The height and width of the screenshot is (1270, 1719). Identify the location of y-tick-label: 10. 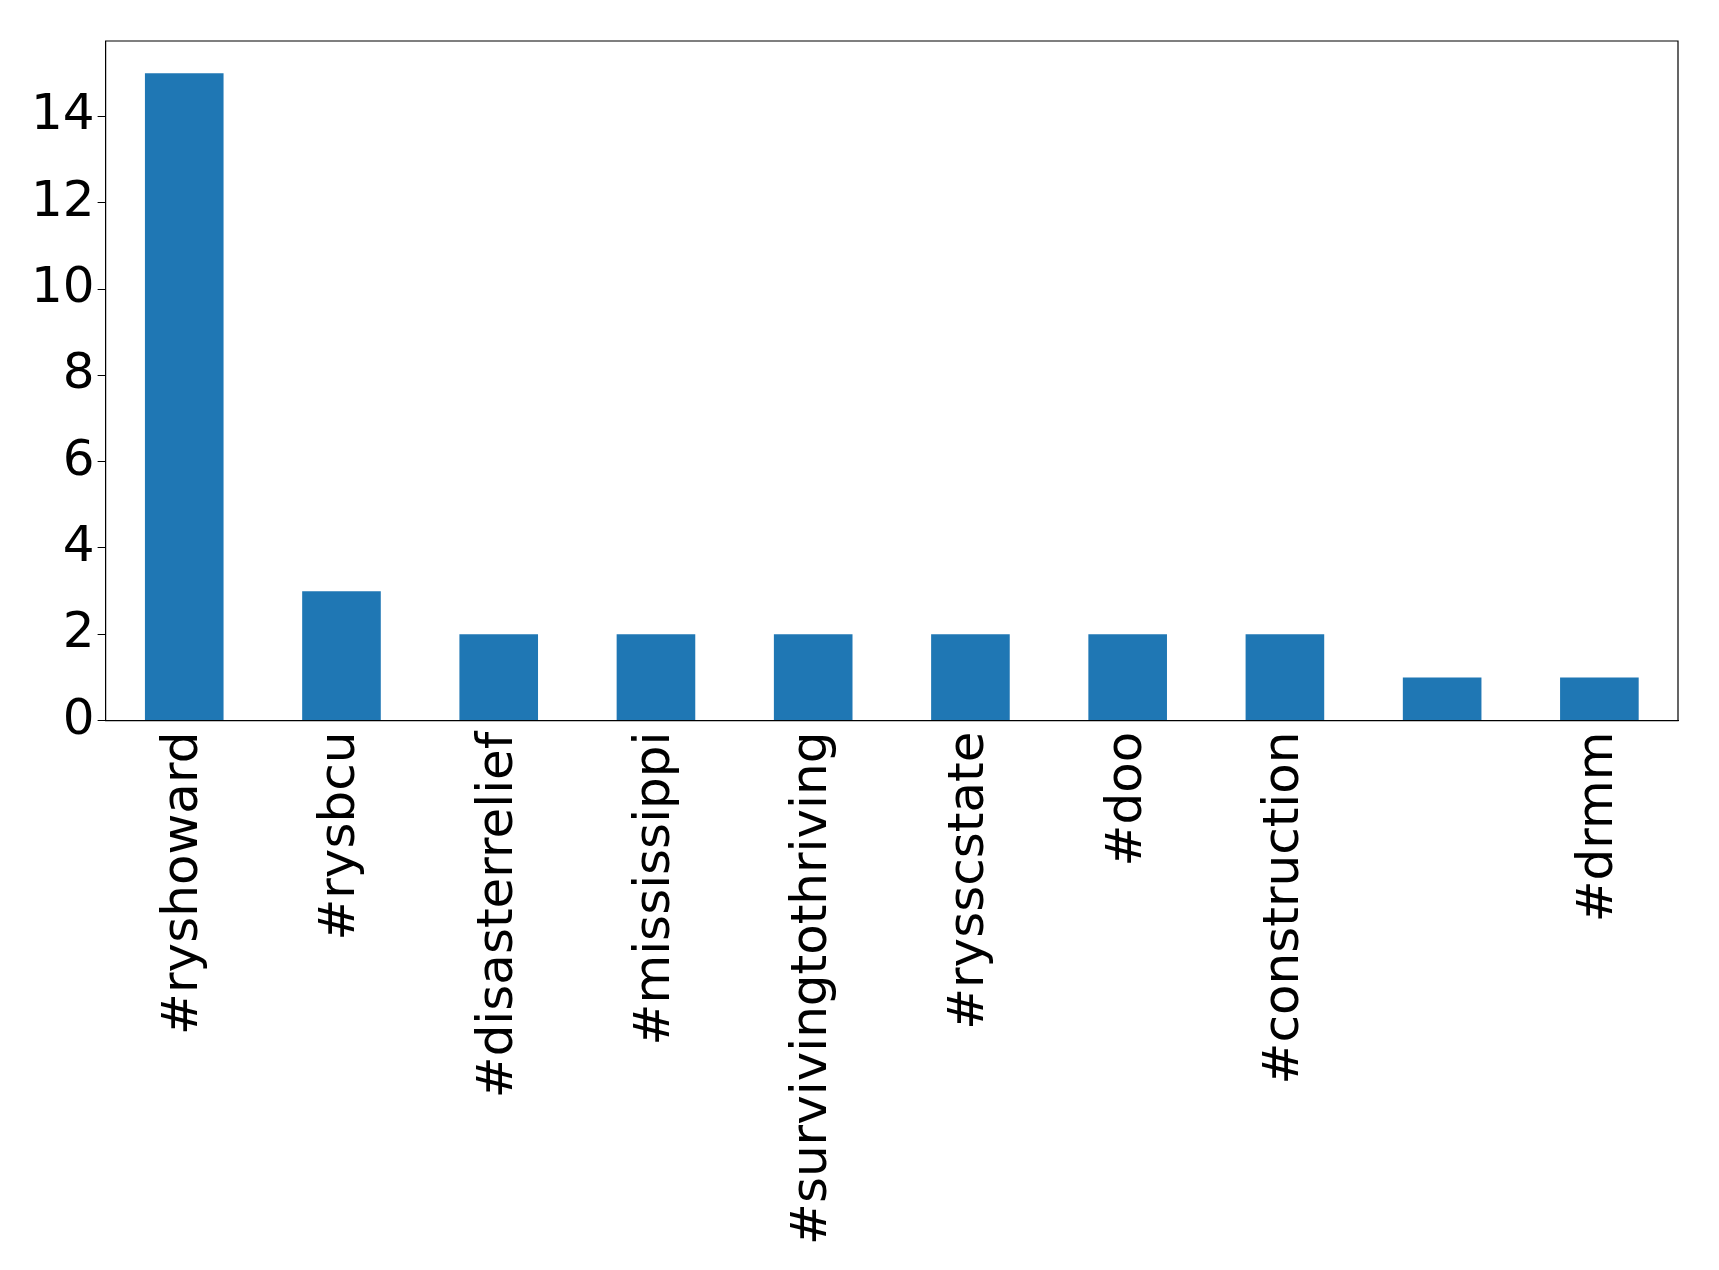
(63, 285).